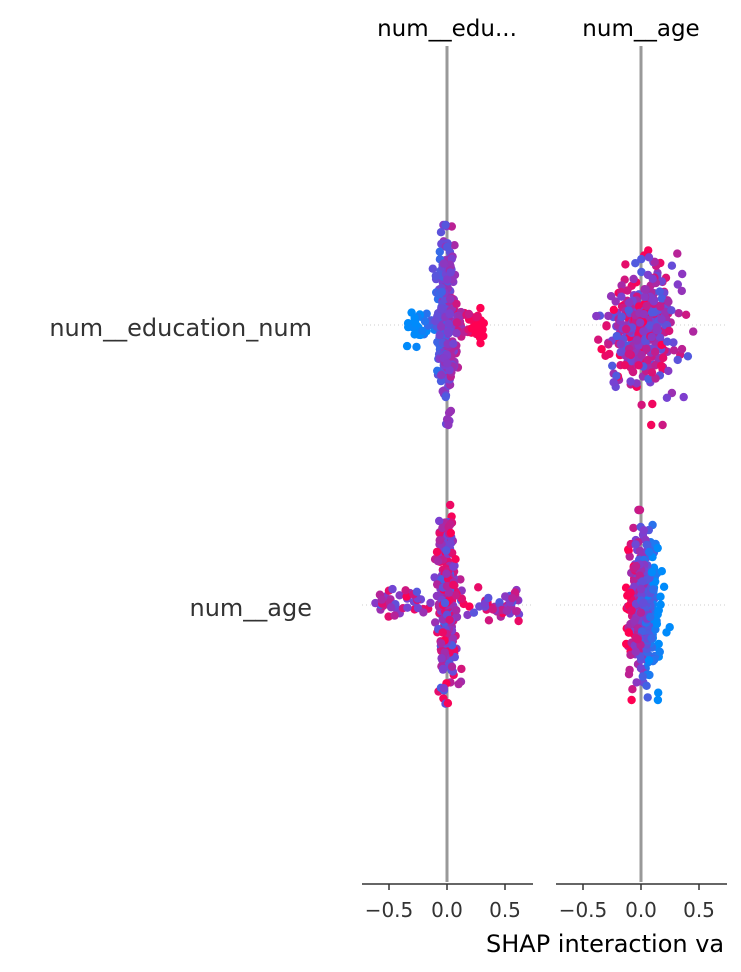  What do you see at coordinates (583, 910) in the screenshot?
I see `x-tick-label: −0.5` at bounding box center [583, 910].